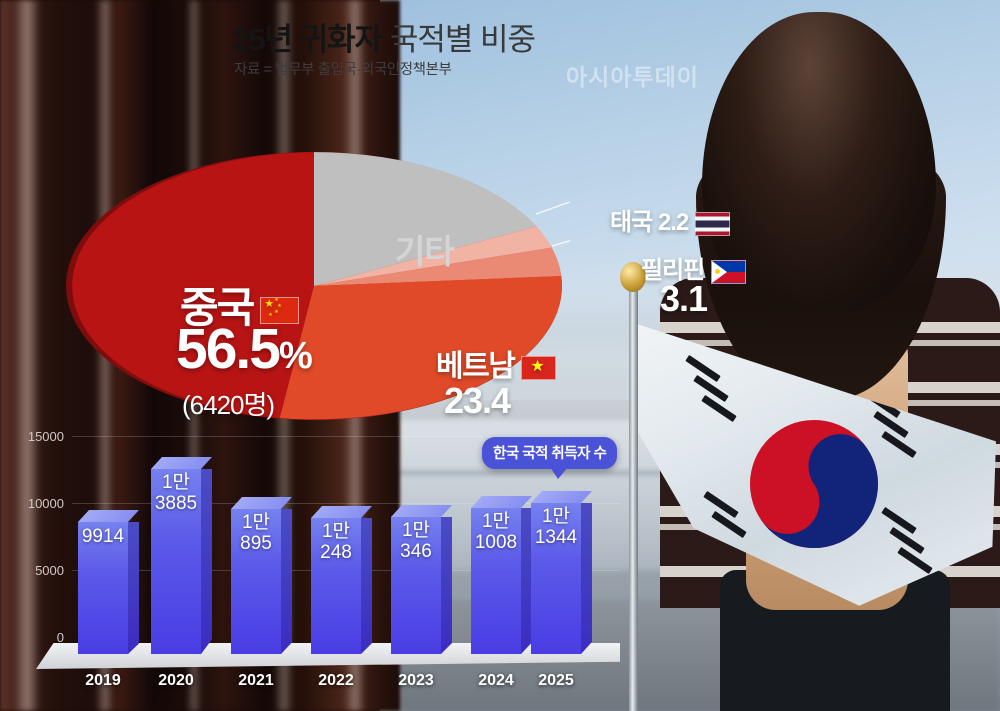  What do you see at coordinates (496, 680) in the screenshot?
I see `x-axis-label-2024: 2024` at bounding box center [496, 680].